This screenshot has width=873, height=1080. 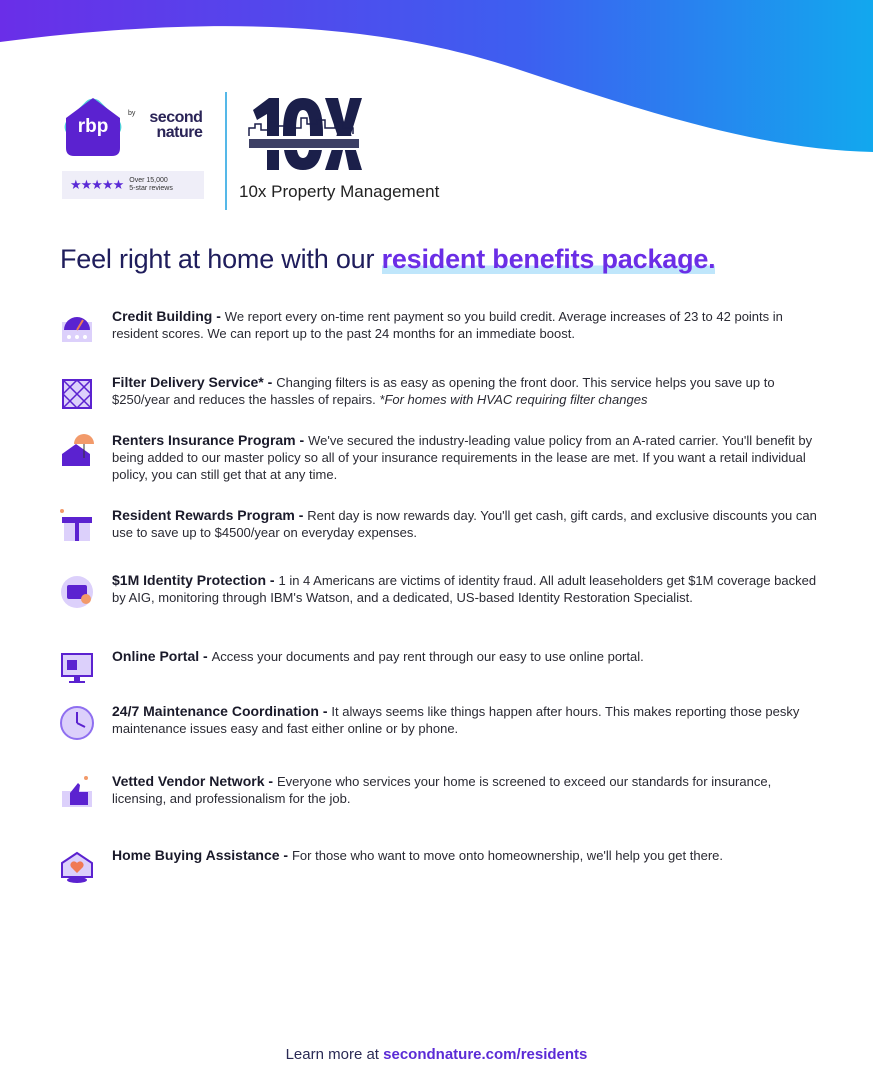 I want to click on benefit-title: Home Buying Assistance, so click(x=196, y=855).